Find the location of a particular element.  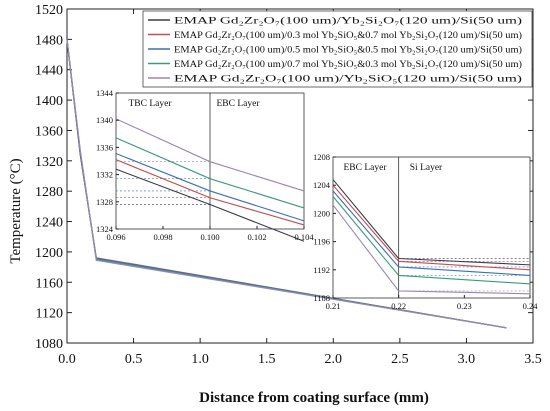

y-tick-label: 1440 is located at coordinates (49, 71).